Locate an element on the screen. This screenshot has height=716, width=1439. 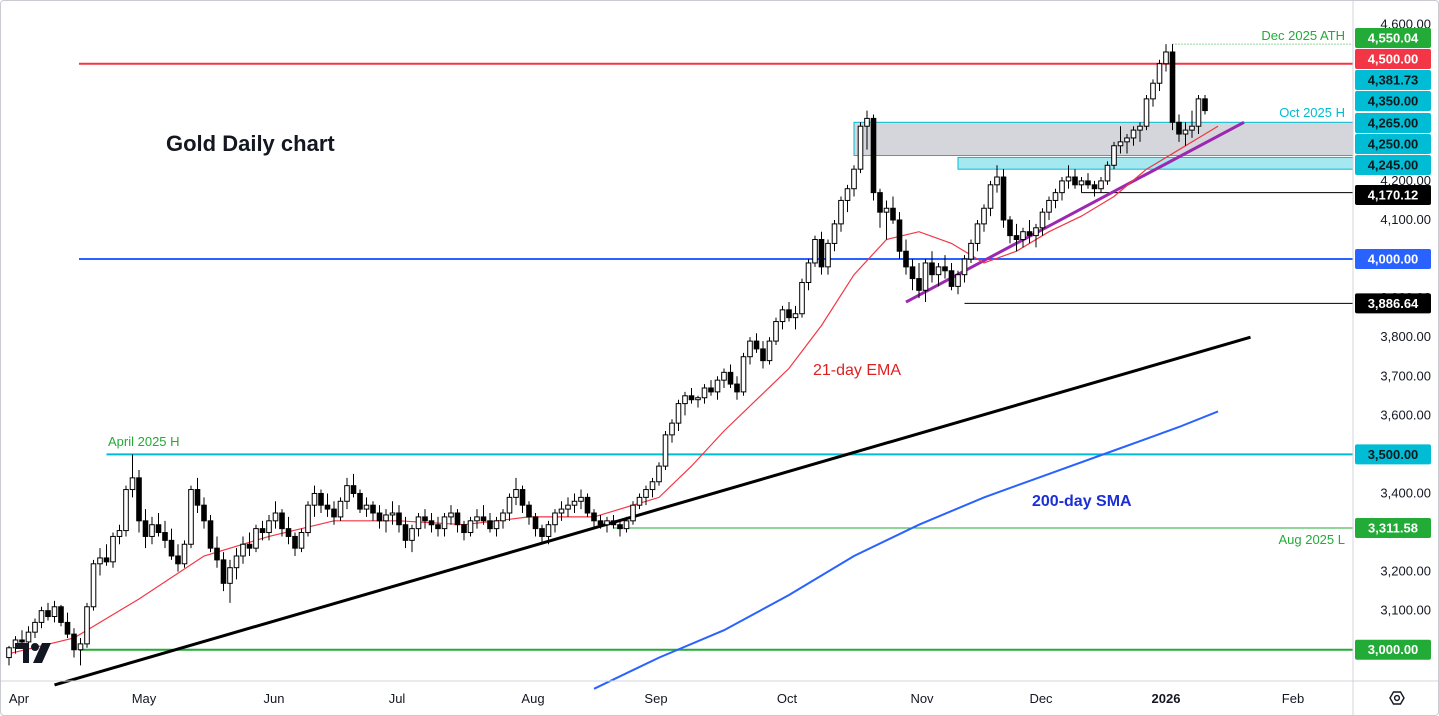
price-tag: 3,500.00 is located at coordinates (1393, 454).